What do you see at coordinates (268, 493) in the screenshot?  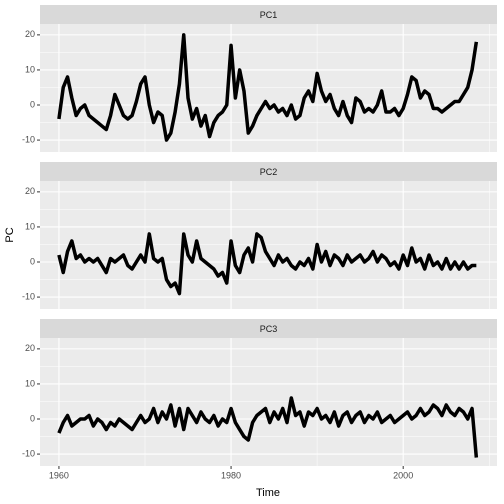 I see `x-axis-title: Time` at bounding box center [268, 493].